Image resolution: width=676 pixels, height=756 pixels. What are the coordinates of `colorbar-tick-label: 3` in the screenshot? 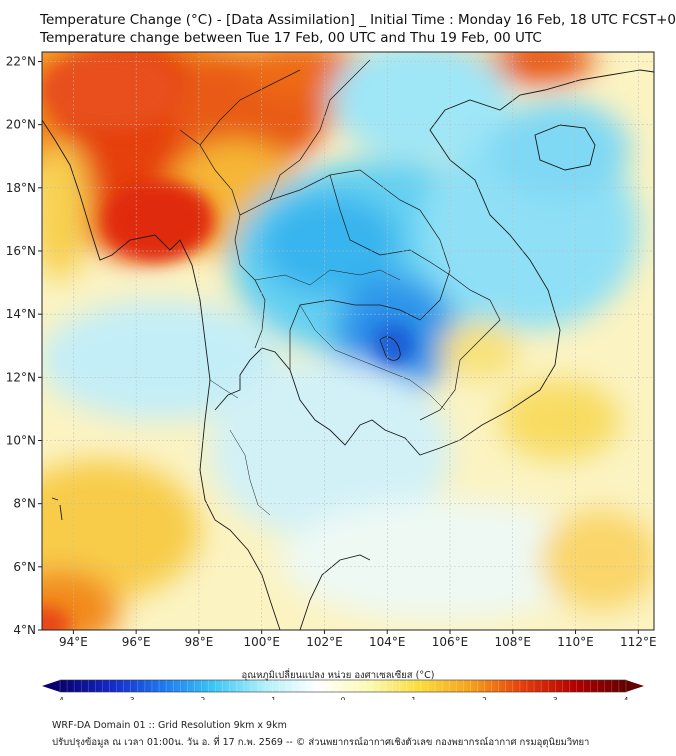 It's located at (555, 698).